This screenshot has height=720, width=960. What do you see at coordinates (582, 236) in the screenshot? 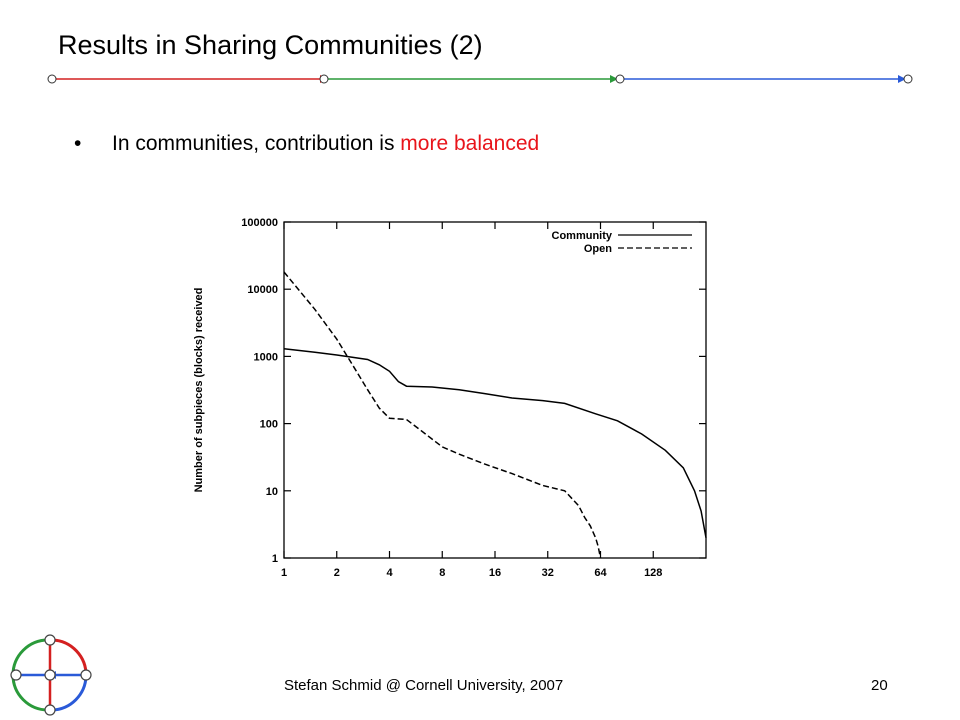
I see `legend-label-community: Community` at bounding box center [582, 236].